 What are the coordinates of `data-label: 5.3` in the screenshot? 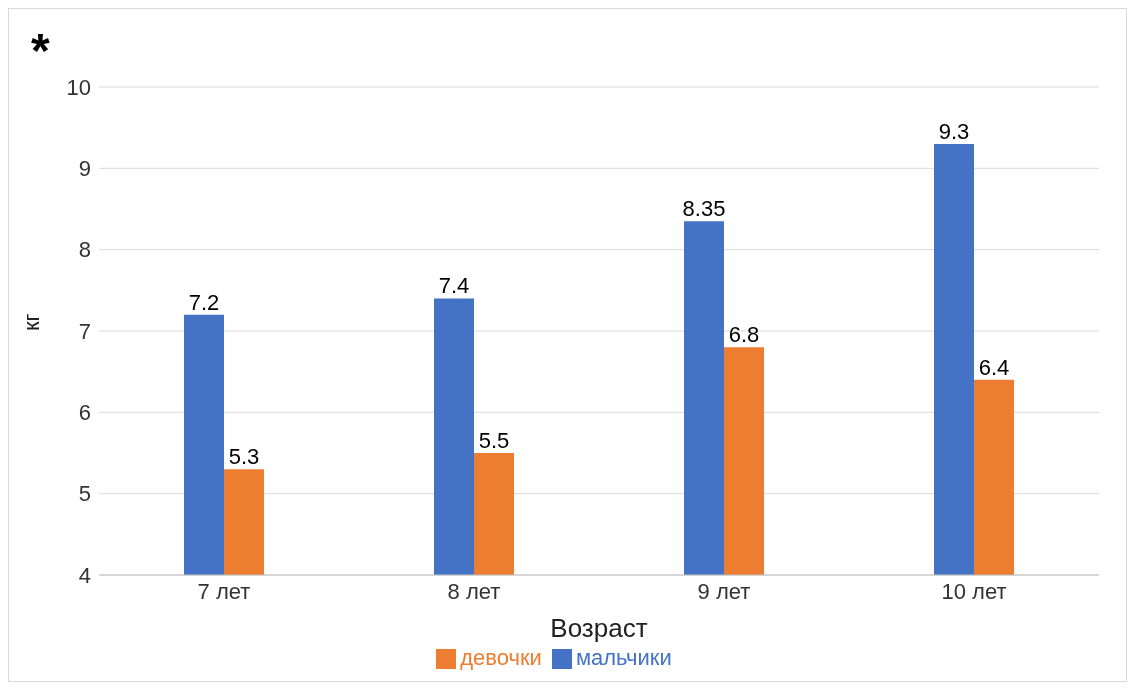 It's located at (244, 457).